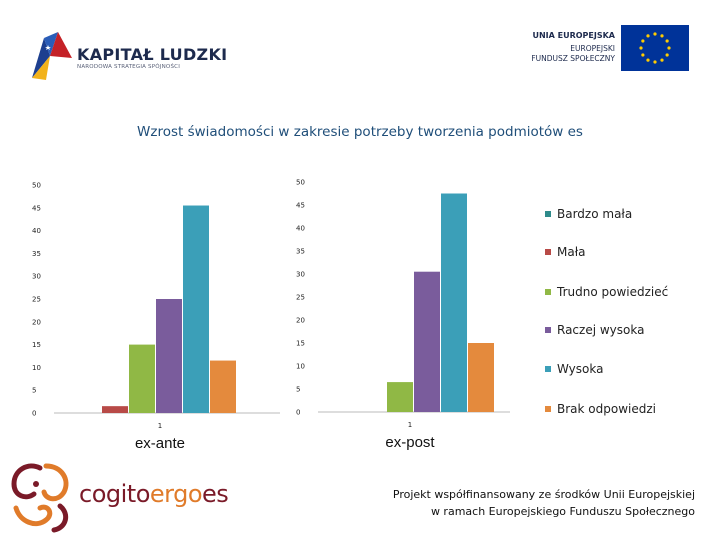 This screenshot has height=540, width=720. What do you see at coordinates (592, 48) in the screenshot?
I see `eu-subtitle-1: EUROPEJSKI` at bounding box center [592, 48].